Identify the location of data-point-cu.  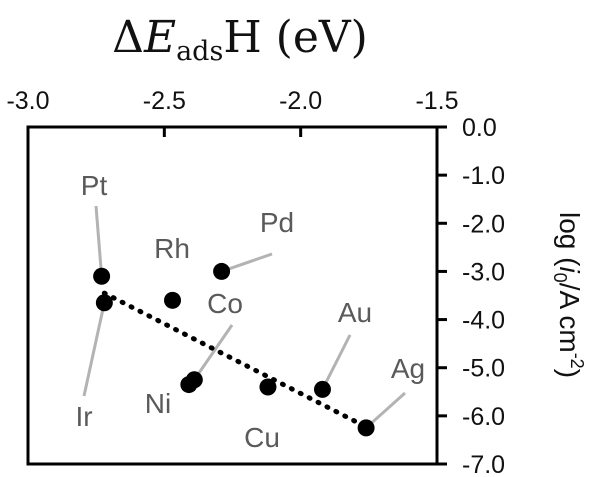
(268, 387).